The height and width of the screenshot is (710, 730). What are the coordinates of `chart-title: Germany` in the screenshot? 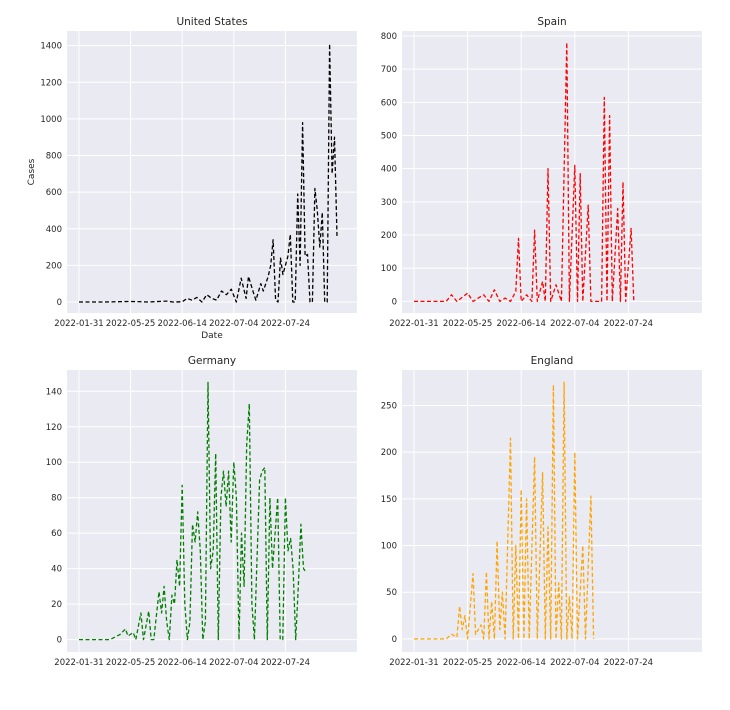 It's located at (212, 361).